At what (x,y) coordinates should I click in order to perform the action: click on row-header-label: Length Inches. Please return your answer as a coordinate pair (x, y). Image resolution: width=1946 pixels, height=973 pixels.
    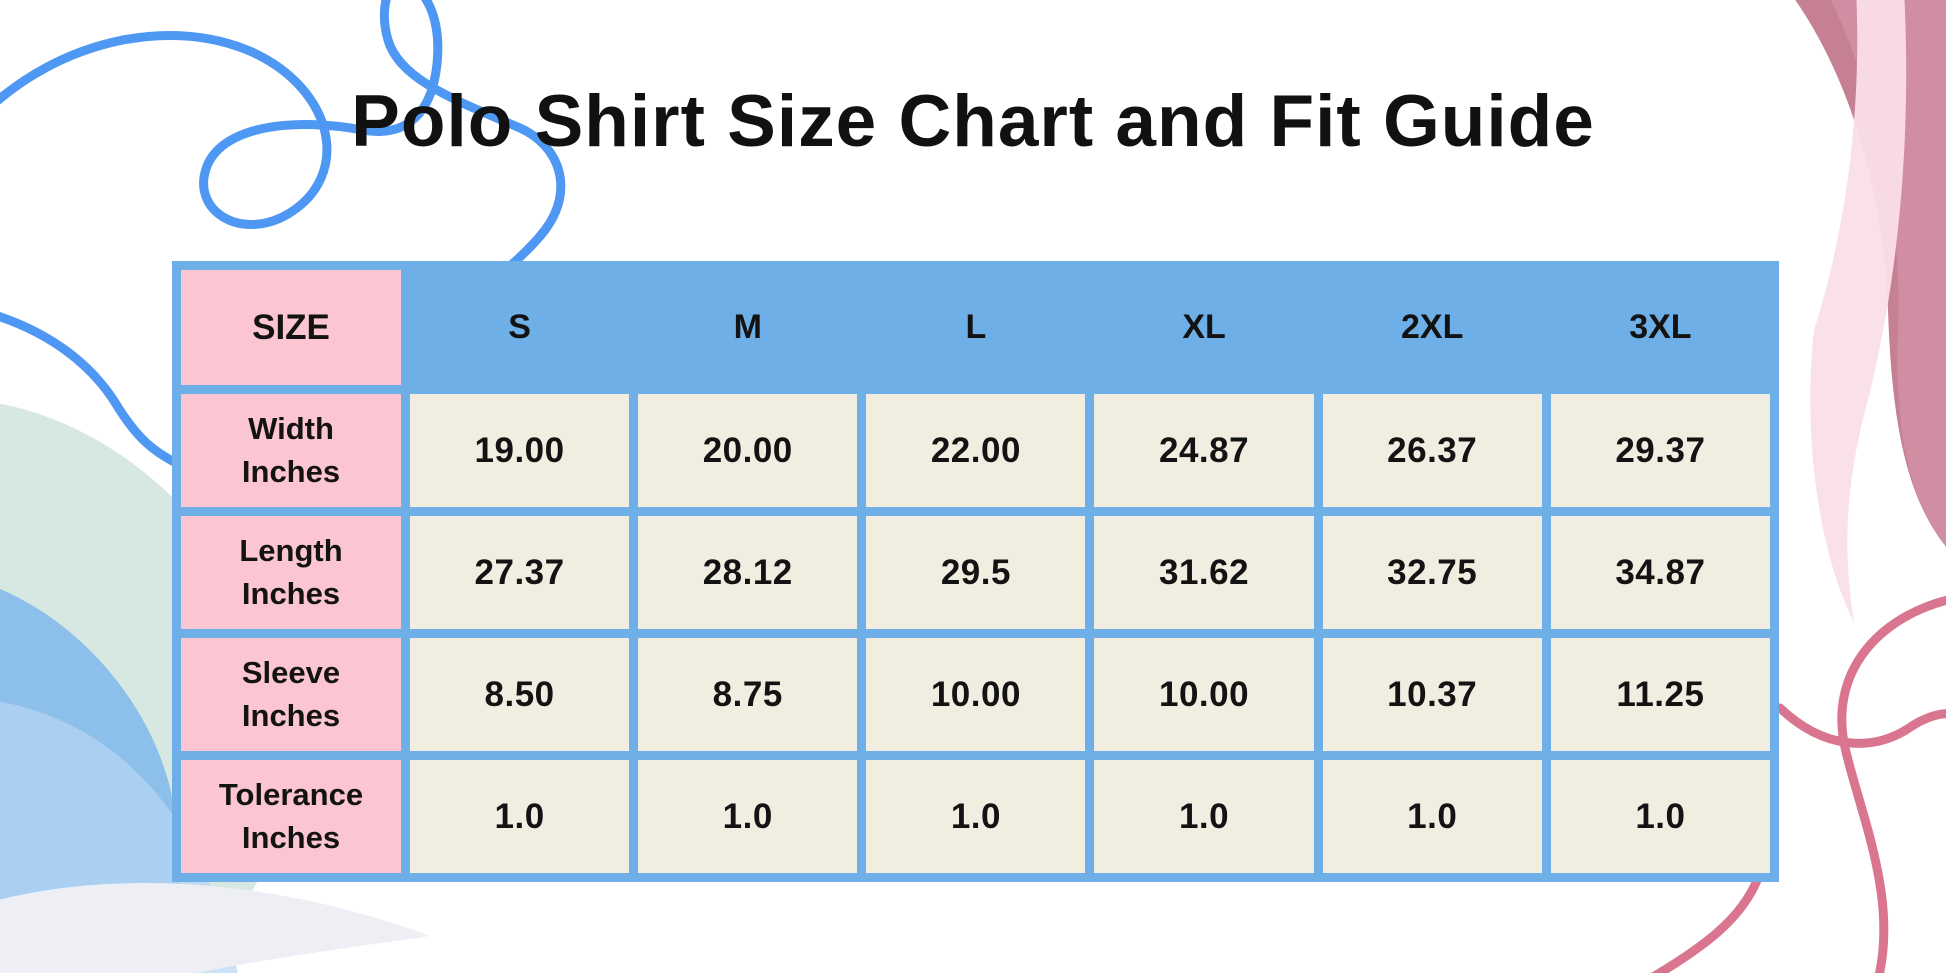
    Looking at the image, I should click on (291, 571).